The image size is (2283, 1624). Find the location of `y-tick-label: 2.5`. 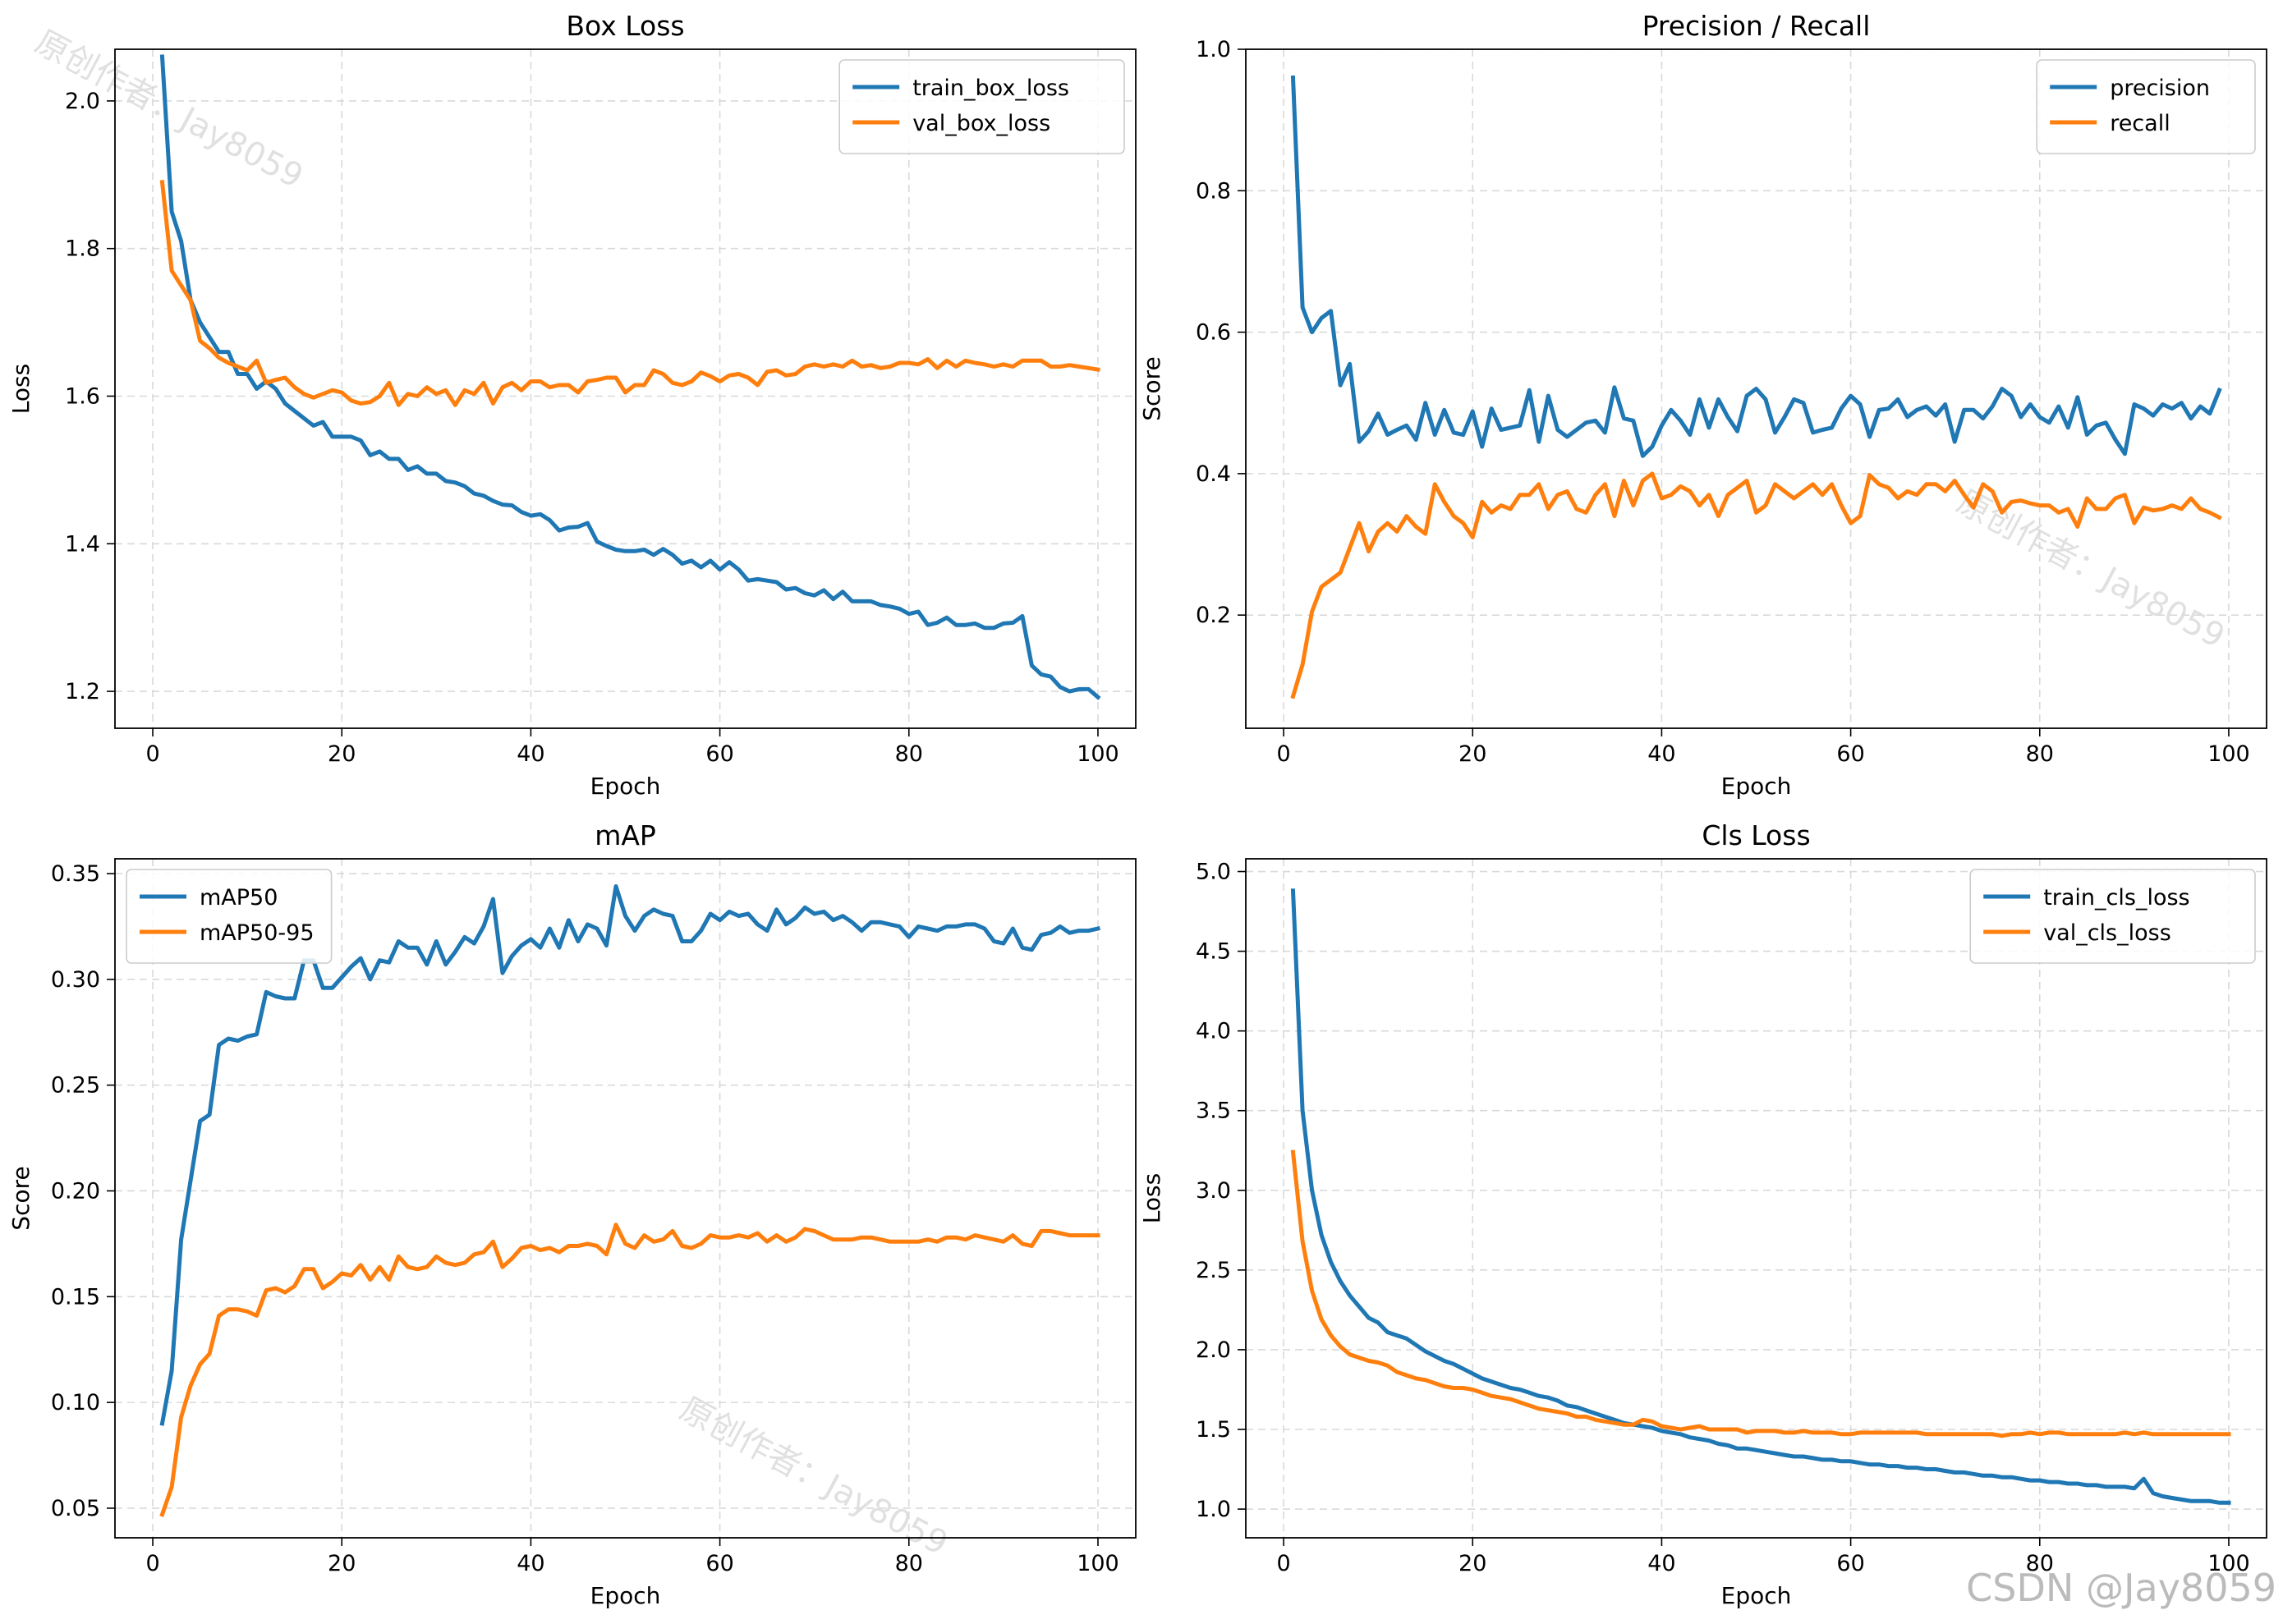

y-tick-label: 2.5 is located at coordinates (1213, 1270).